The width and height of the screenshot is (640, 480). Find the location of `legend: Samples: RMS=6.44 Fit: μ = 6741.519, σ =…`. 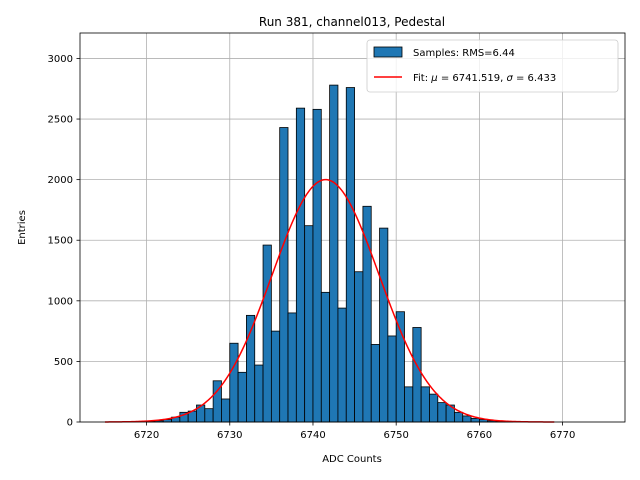

legend: Samples: RMS=6.44 Fit: μ = 6741.519, σ =… is located at coordinates (492, 66).